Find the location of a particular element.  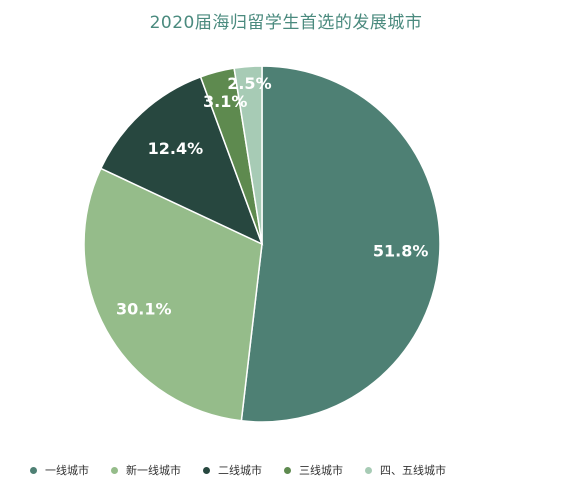

legend-label: 新一线城市 is located at coordinates (153, 470).